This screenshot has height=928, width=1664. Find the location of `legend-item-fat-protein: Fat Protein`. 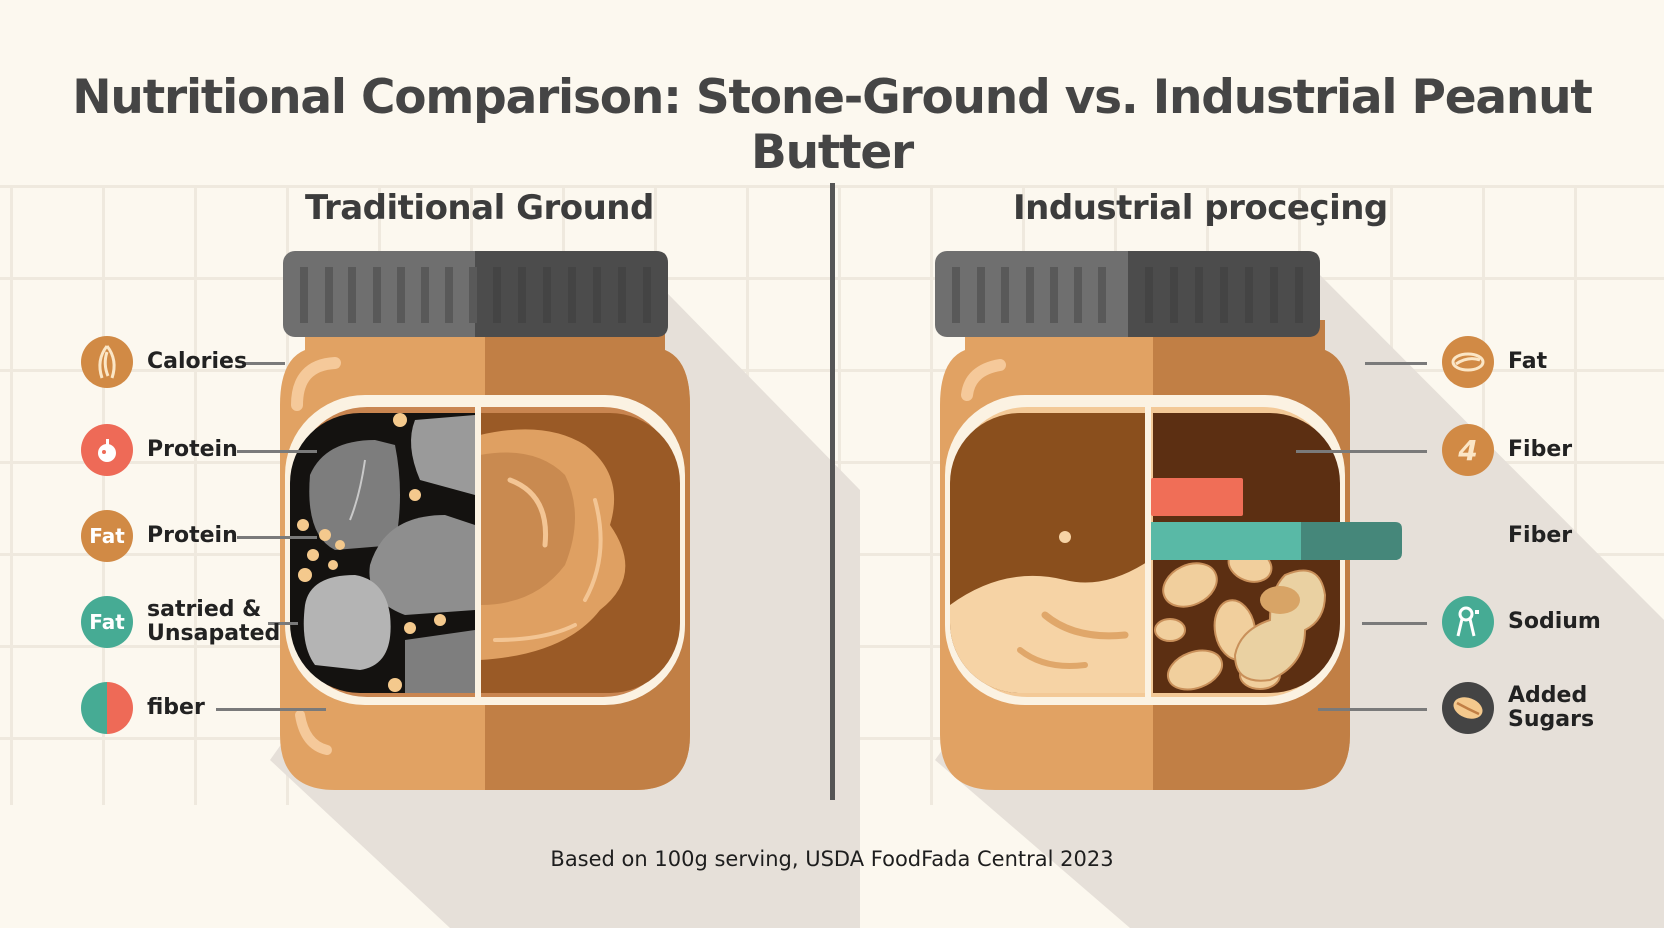

legend-item-fat-protein: Fat Protein is located at coordinates (159, 536).